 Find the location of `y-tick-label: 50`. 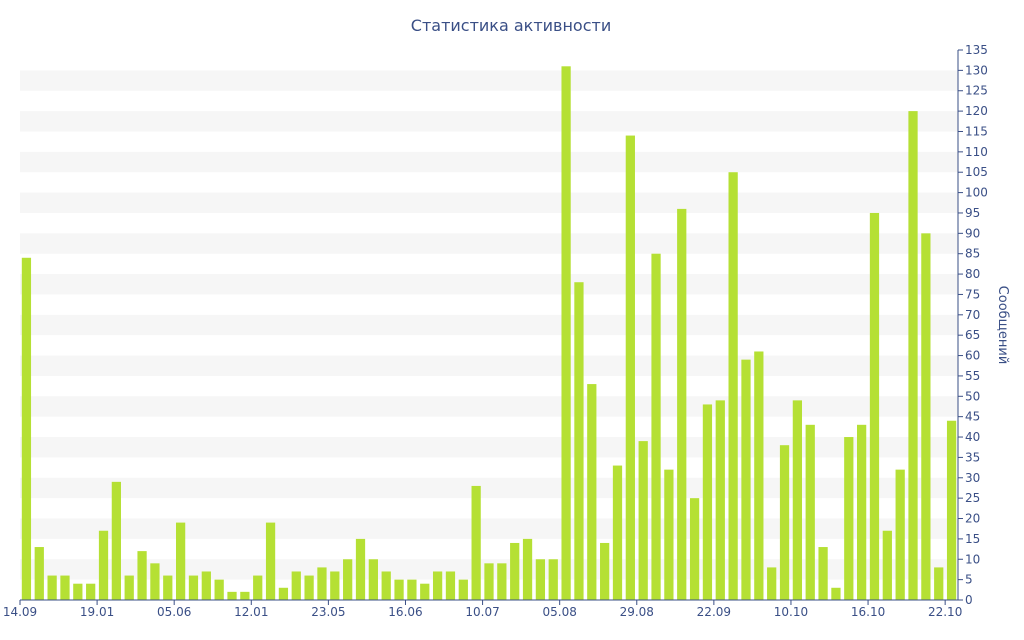

y-tick-label: 50 is located at coordinates (972, 396).